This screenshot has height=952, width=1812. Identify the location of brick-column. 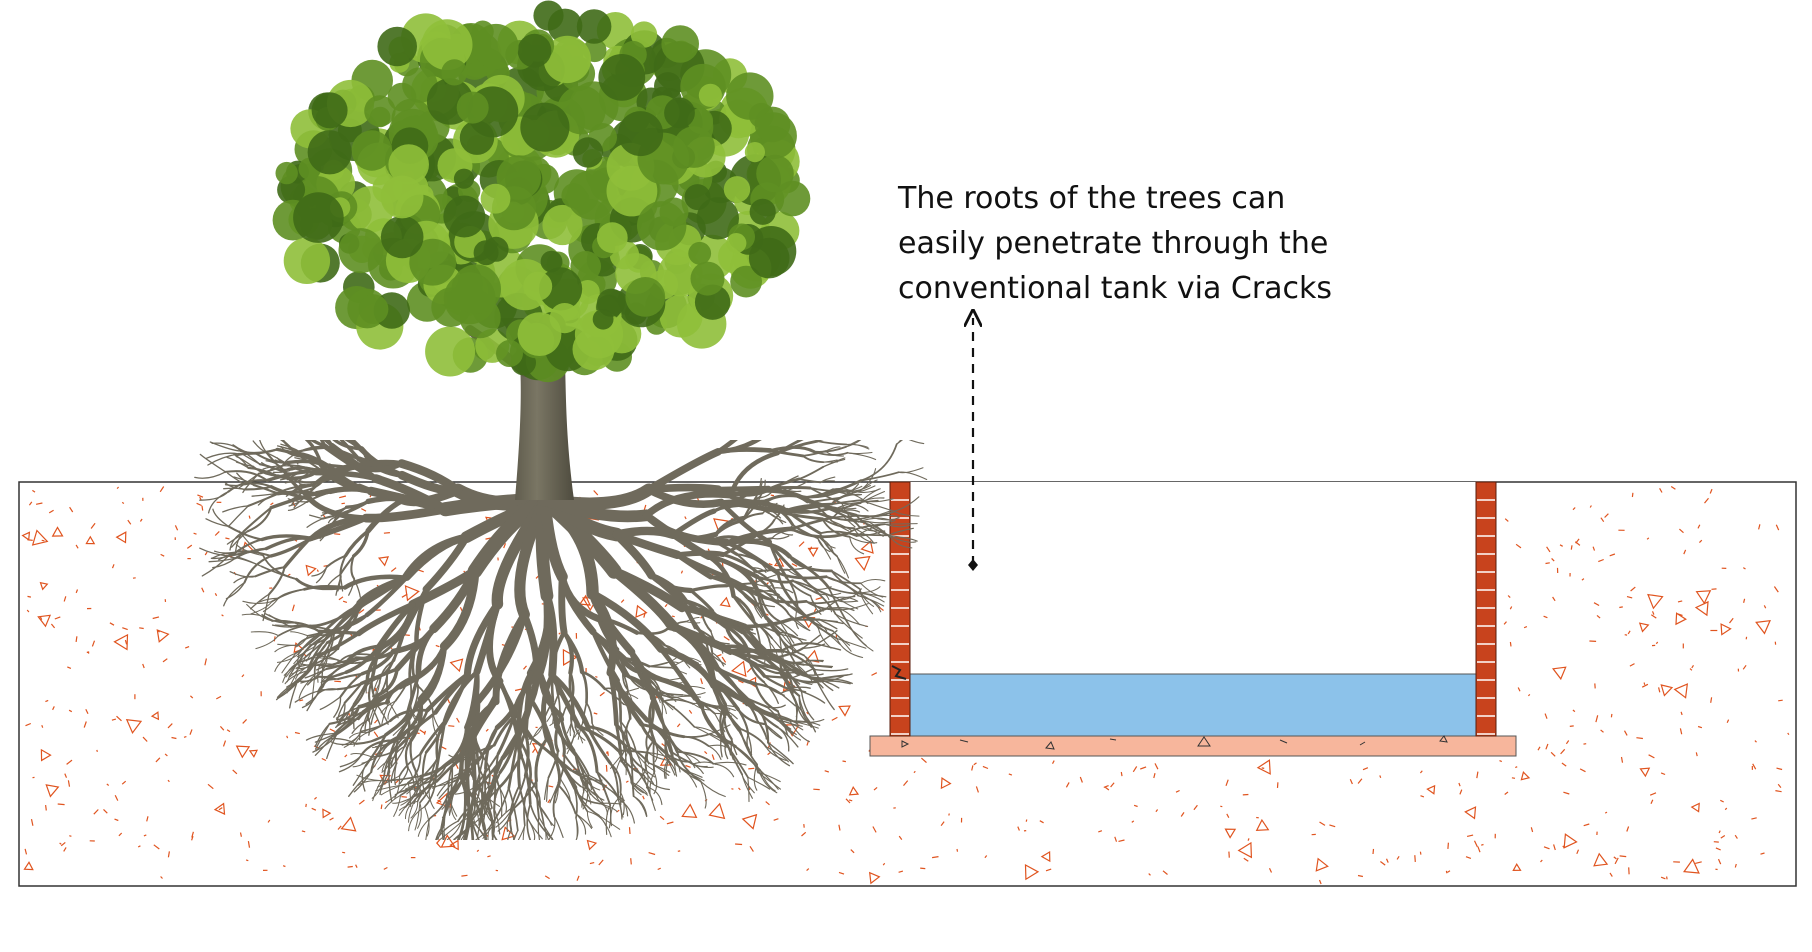
(900, 609).